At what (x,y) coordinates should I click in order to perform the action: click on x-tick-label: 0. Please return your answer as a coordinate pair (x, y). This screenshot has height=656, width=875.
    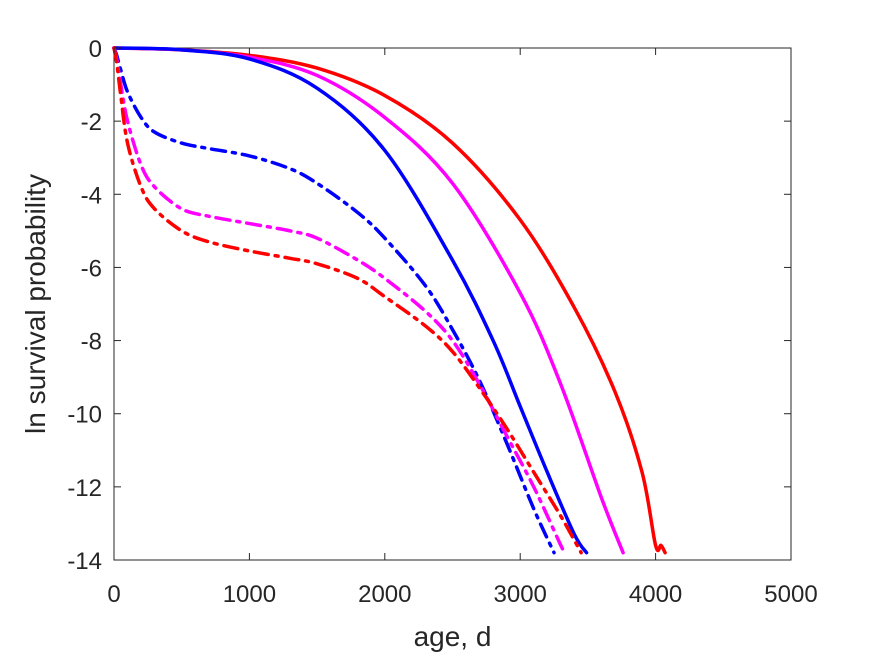
    Looking at the image, I should click on (113, 594).